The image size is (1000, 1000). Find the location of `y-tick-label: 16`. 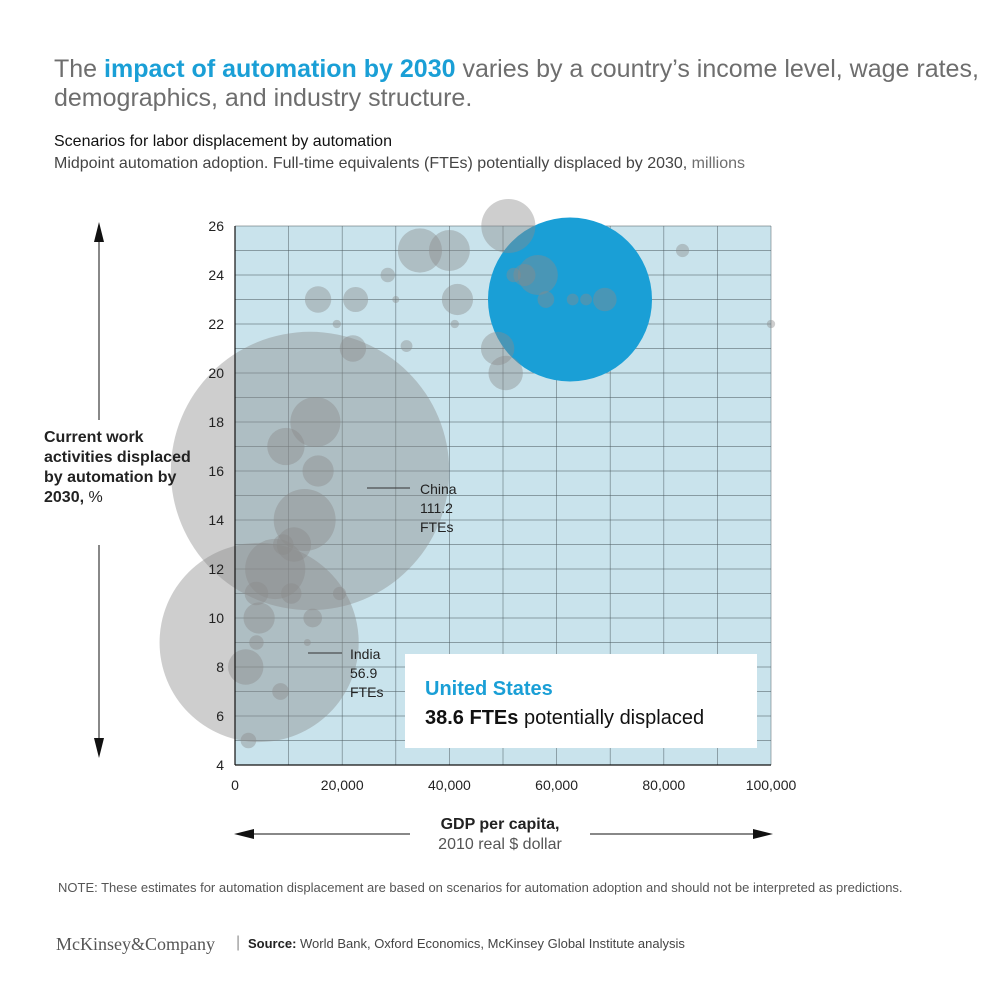

y-tick-label: 16 is located at coordinates (216, 471).